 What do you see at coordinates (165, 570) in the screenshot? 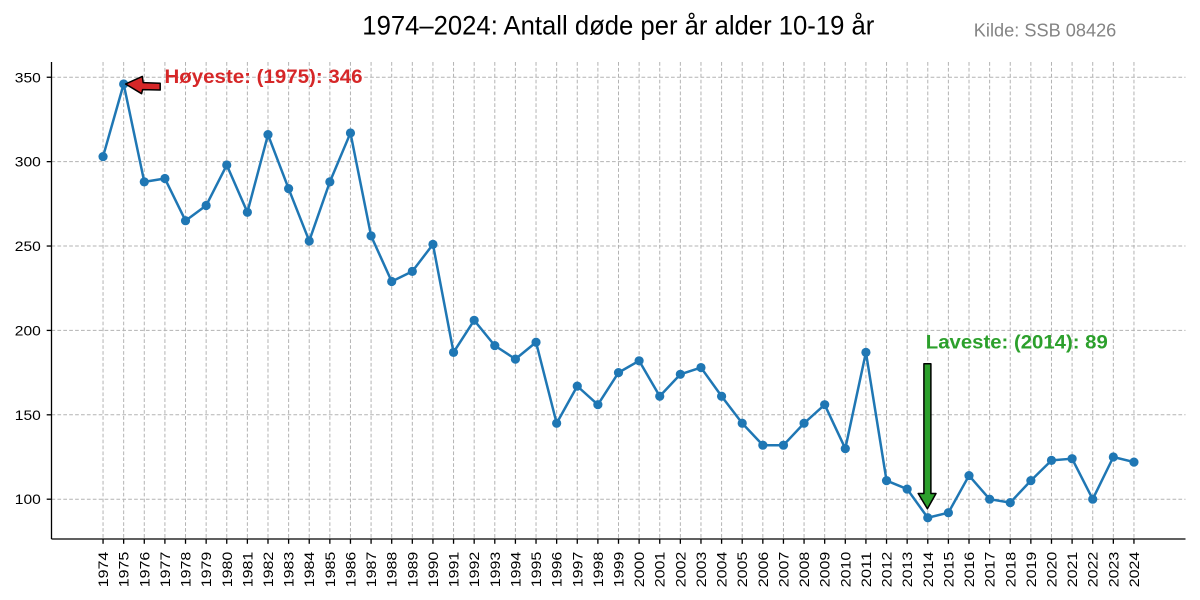
I see `svg-text: 1977` at bounding box center [165, 570].